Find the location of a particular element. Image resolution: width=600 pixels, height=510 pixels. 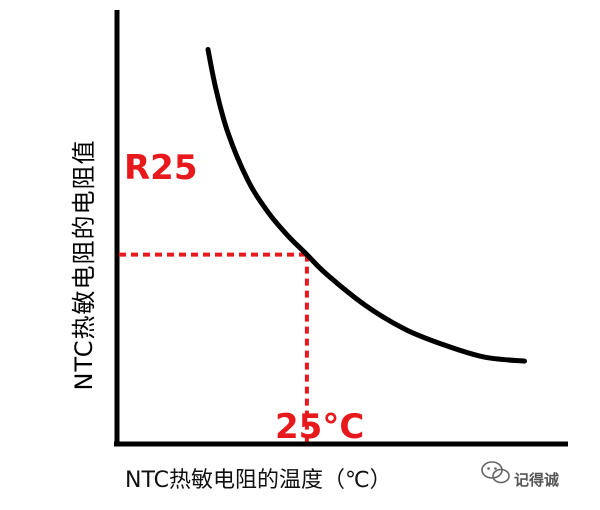

y-axis-label: NTC热敏电阻的电阻值 is located at coordinates (84, 265).